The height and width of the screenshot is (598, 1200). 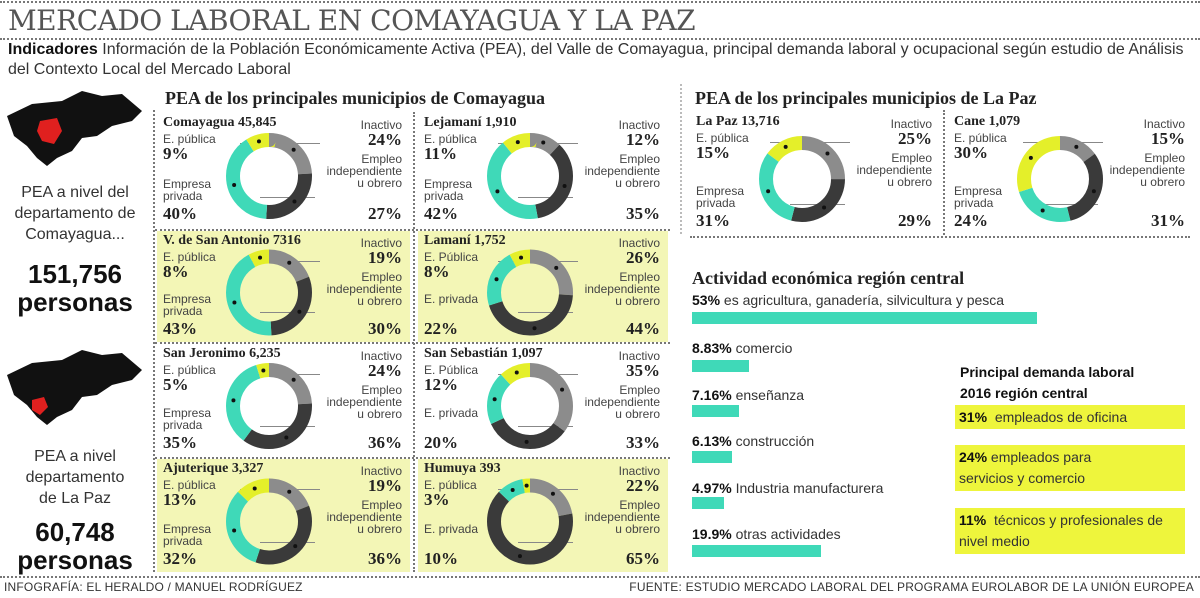 What do you see at coordinates (1168, 220) in the screenshot?
I see `empleo-value: 31%` at bounding box center [1168, 220].